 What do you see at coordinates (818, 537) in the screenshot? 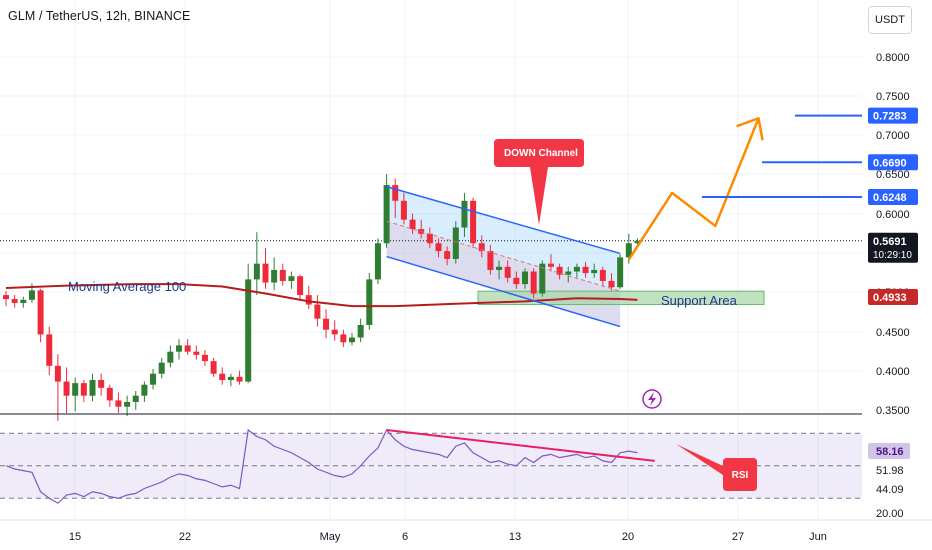
I see `time-tick-label: Jun` at bounding box center [818, 537].